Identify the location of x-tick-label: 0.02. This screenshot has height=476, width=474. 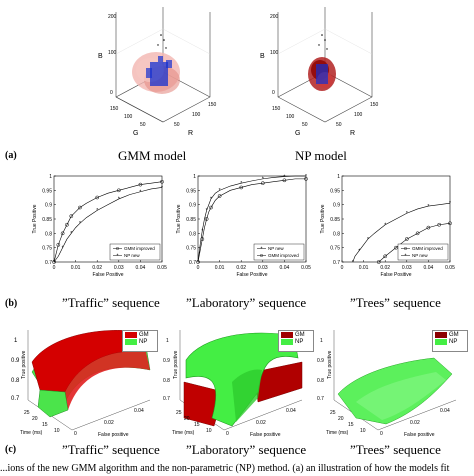
(97, 268).